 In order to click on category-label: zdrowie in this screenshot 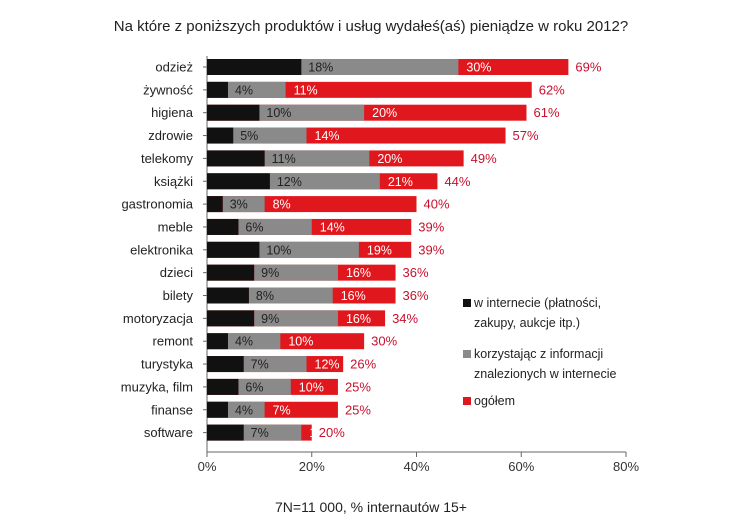, I will do `click(170, 135)`.